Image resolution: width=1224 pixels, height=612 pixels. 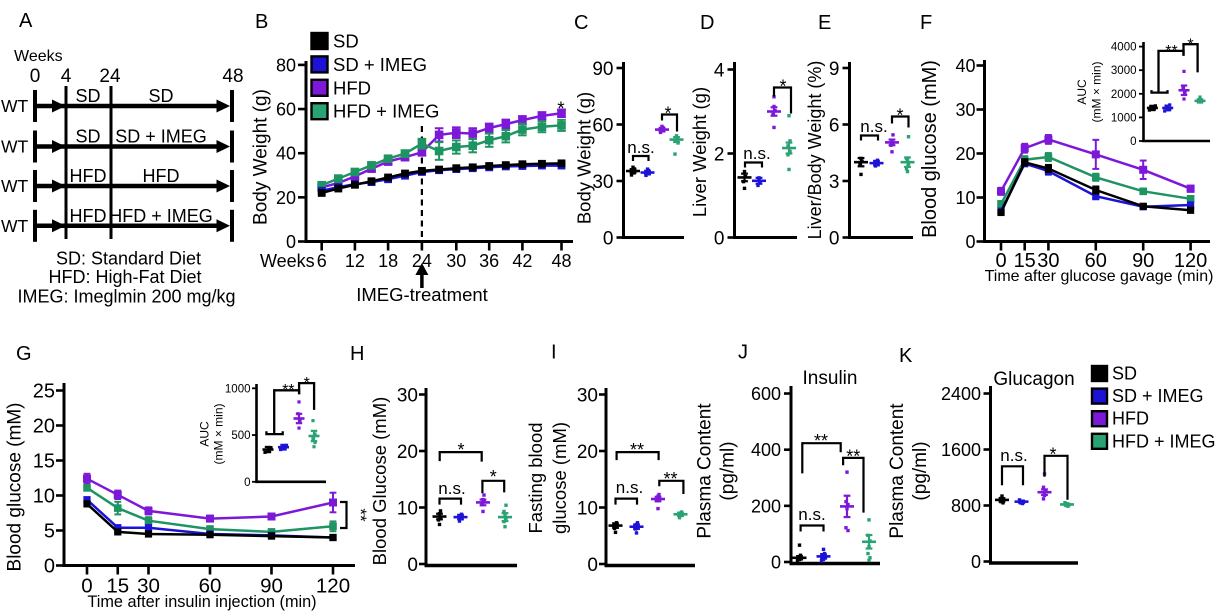 What do you see at coordinates (286, 65) in the screenshot?
I see `svg-text: 80` at bounding box center [286, 65].